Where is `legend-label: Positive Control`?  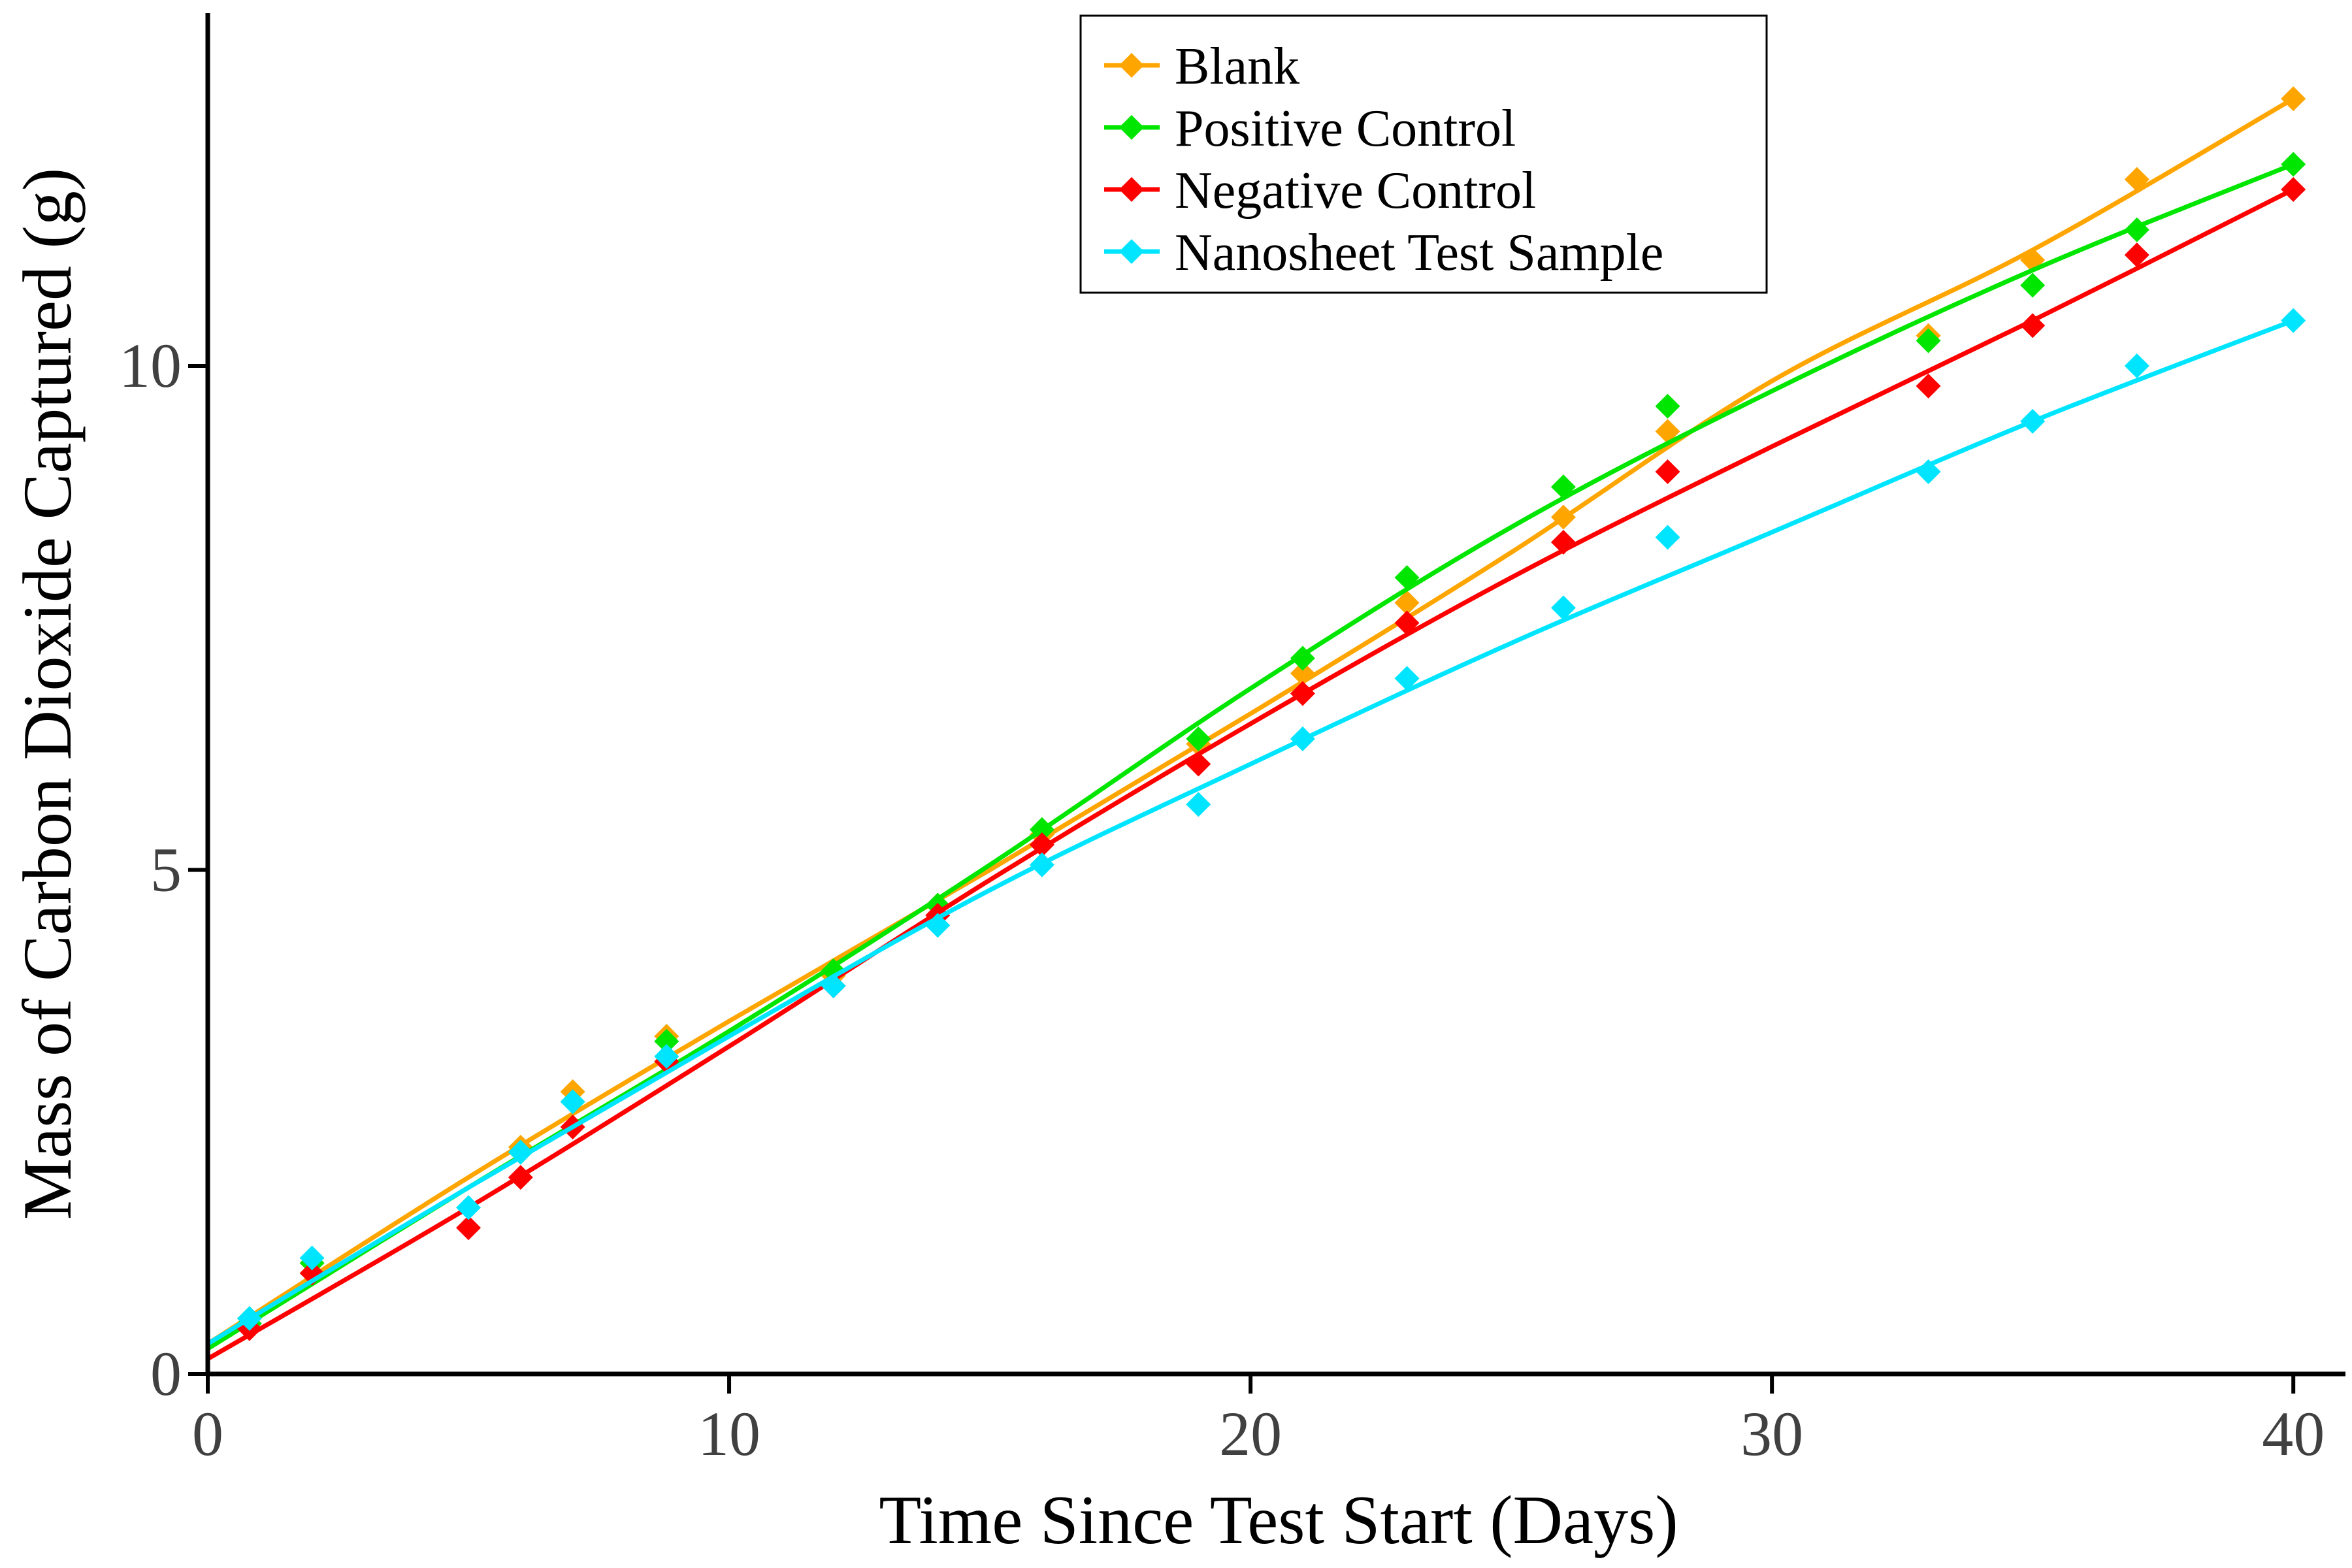 legend-label: Positive Control is located at coordinates (1345, 128).